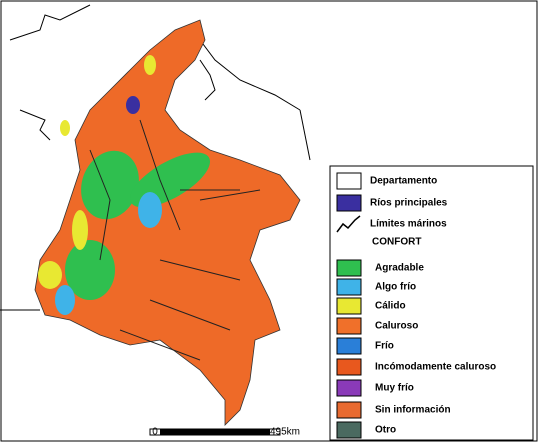 The image size is (539, 443). What do you see at coordinates (394, 388) in the screenshot?
I see `legend-label: Muy frío` at bounding box center [394, 388].